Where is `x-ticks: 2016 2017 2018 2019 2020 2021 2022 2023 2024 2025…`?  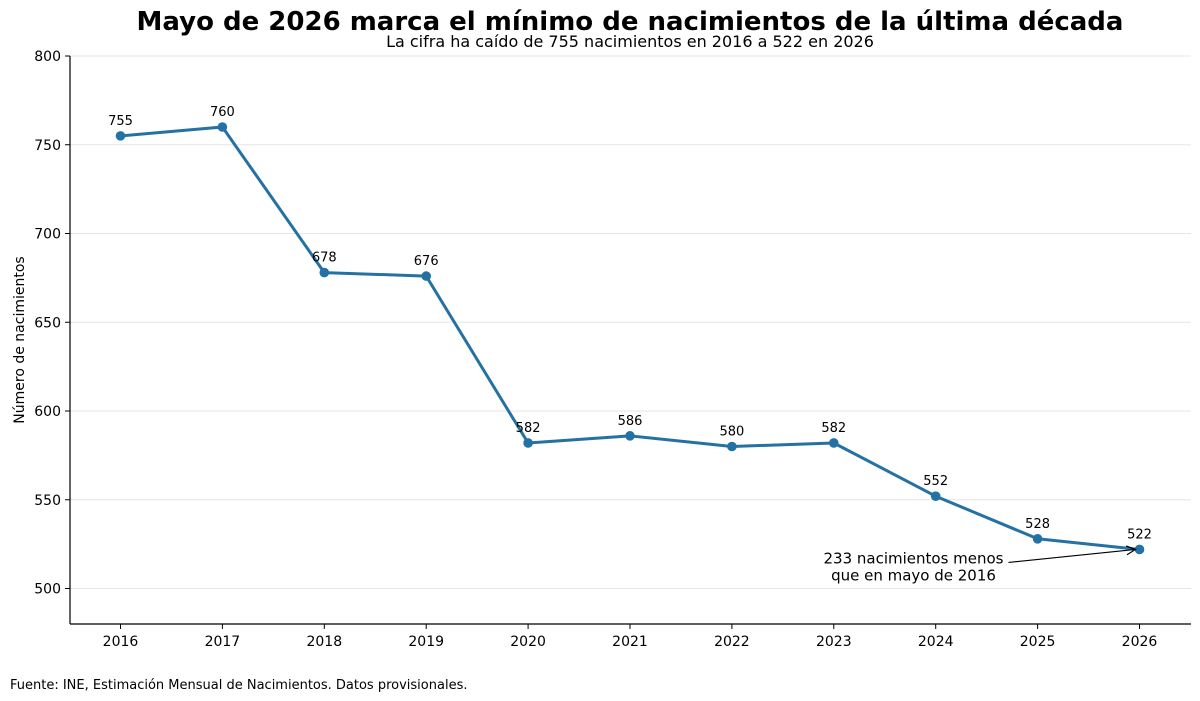 x-ticks: 2016 2017 2018 2019 2020 2021 2022 2023 2024 2025… is located at coordinates (630, 637).